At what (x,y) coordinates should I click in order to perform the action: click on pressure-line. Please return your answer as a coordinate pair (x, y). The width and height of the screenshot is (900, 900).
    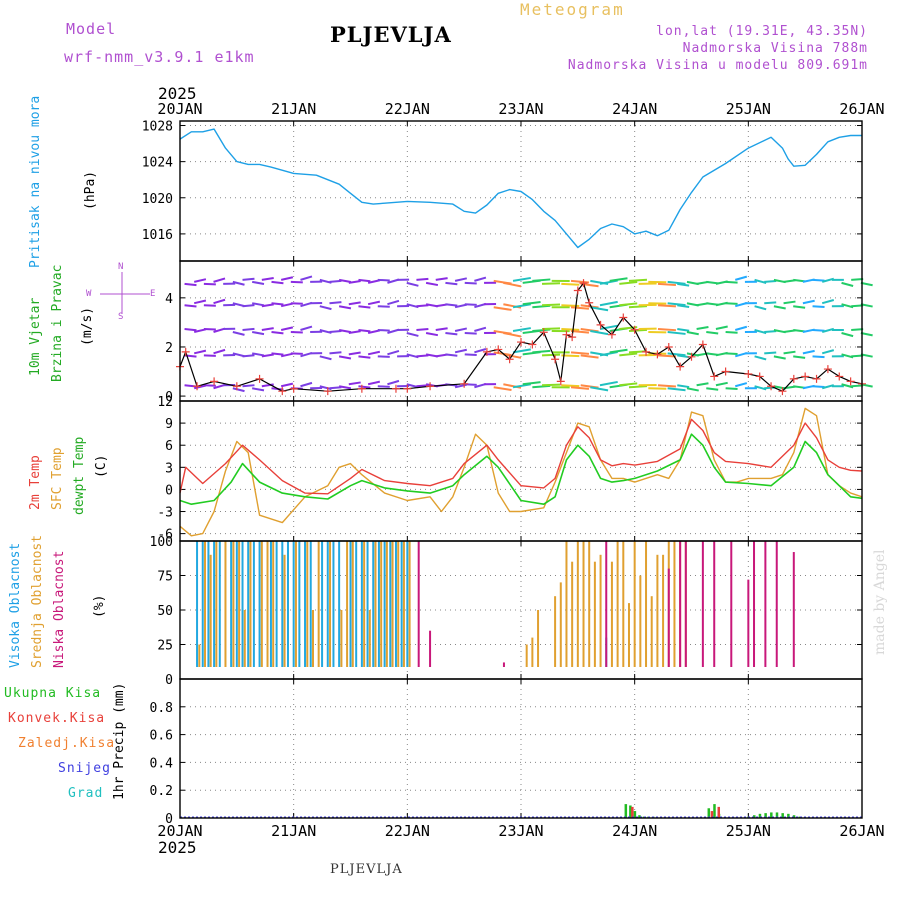
    Looking at the image, I should click on (520, 188).